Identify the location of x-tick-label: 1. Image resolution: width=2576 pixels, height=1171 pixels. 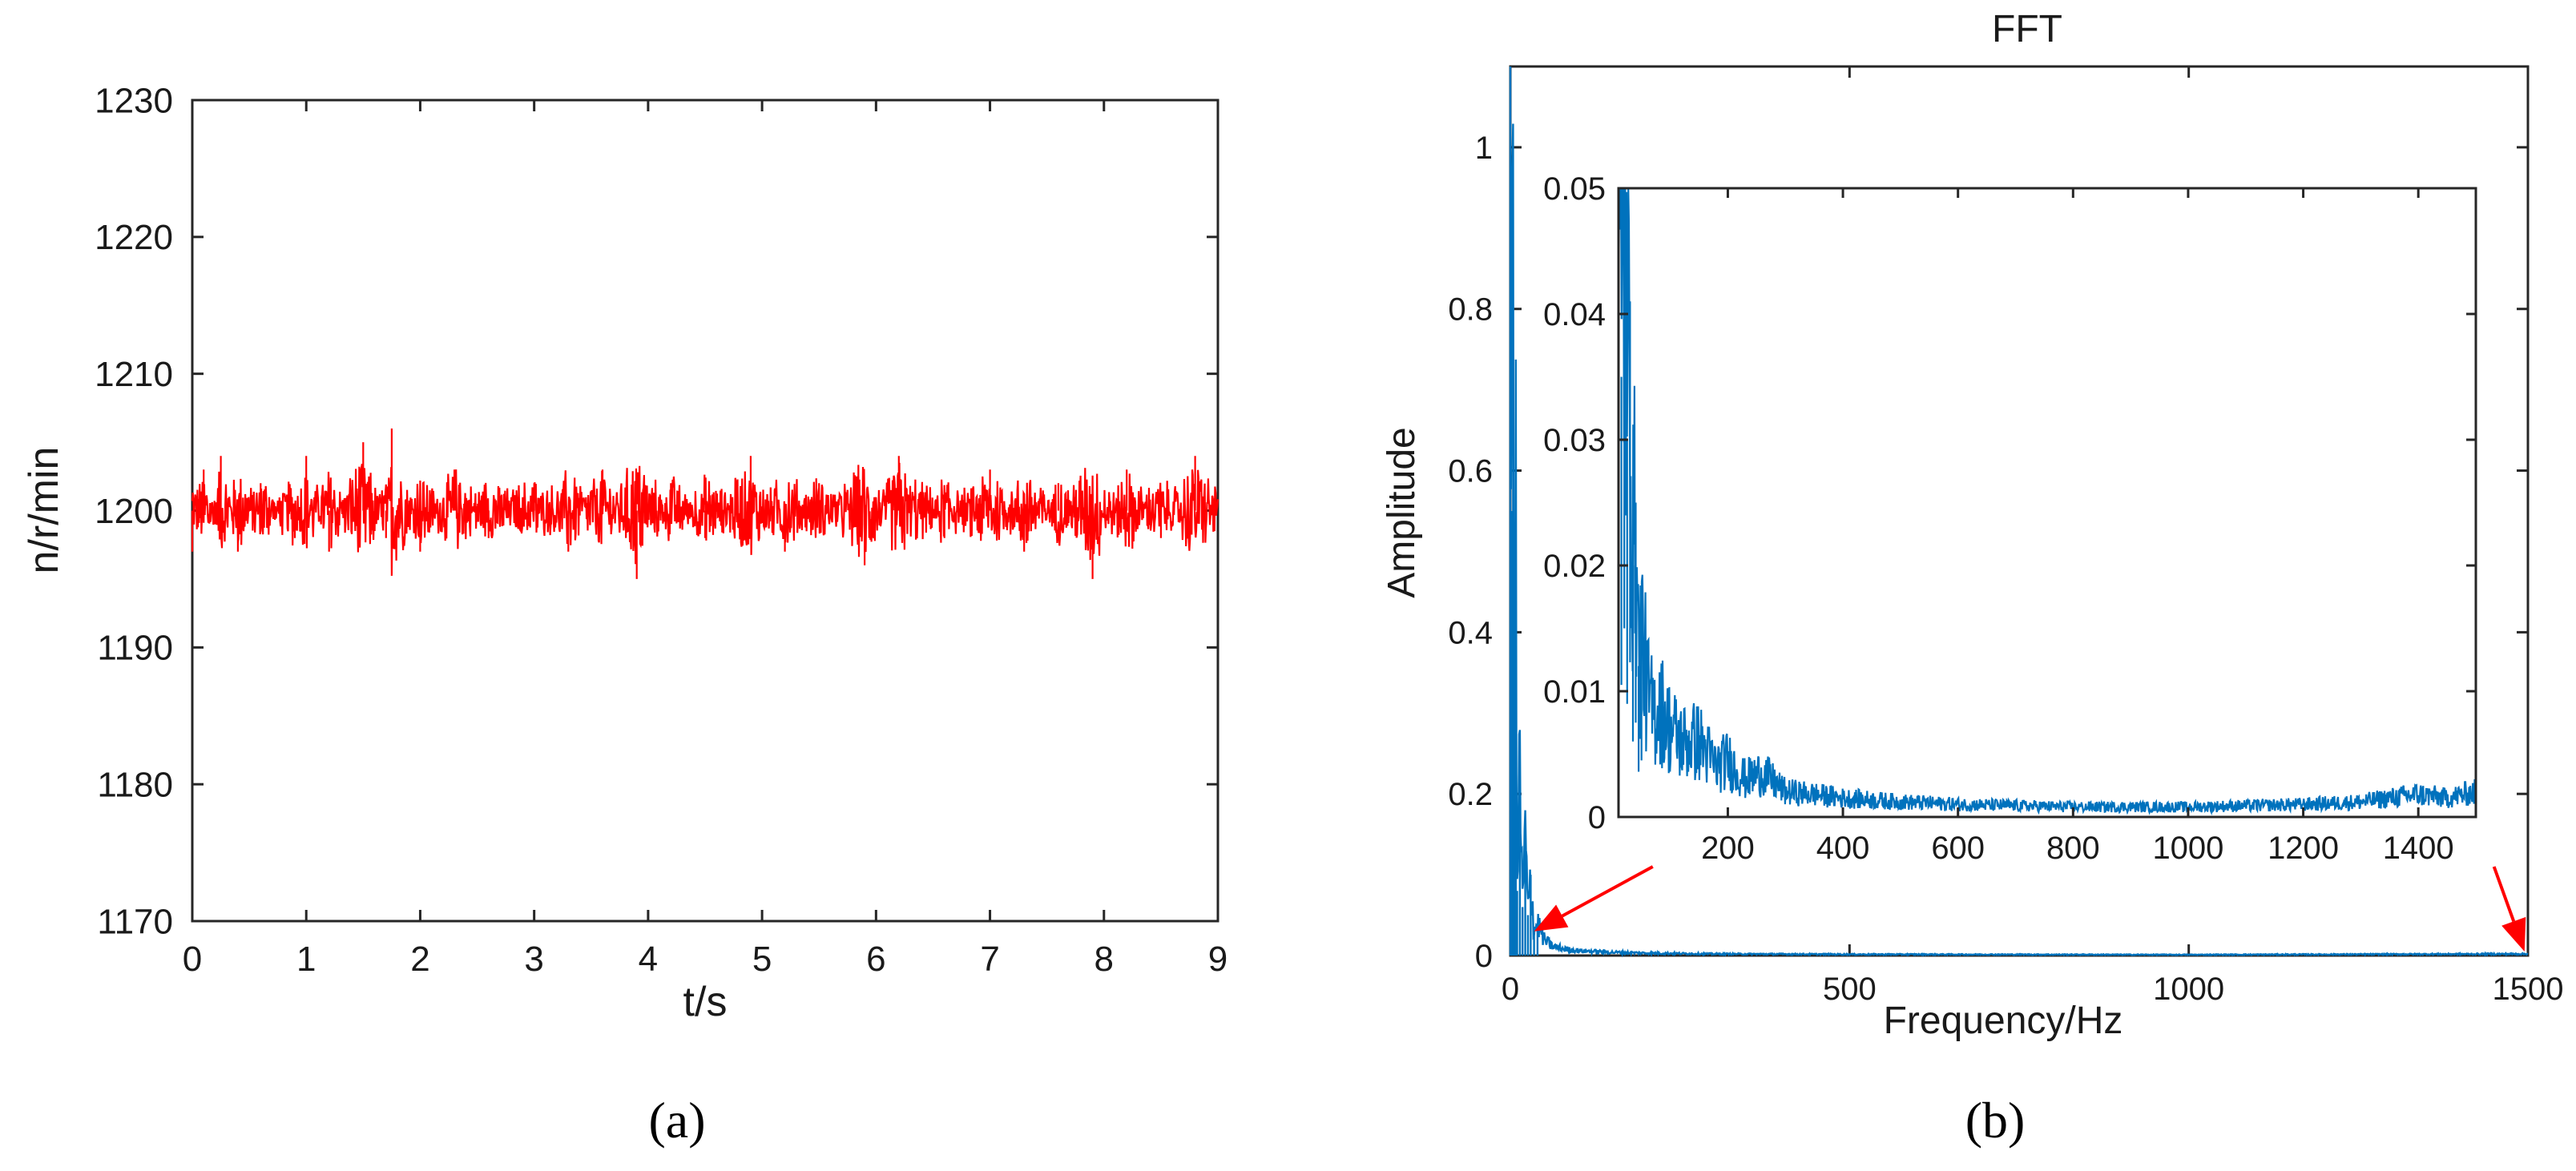
(306, 960).